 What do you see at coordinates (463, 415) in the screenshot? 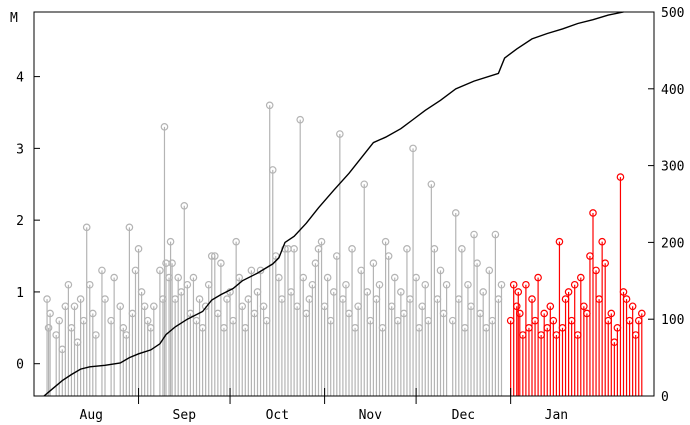
I see `month-label: Dec` at bounding box center [463, 415].